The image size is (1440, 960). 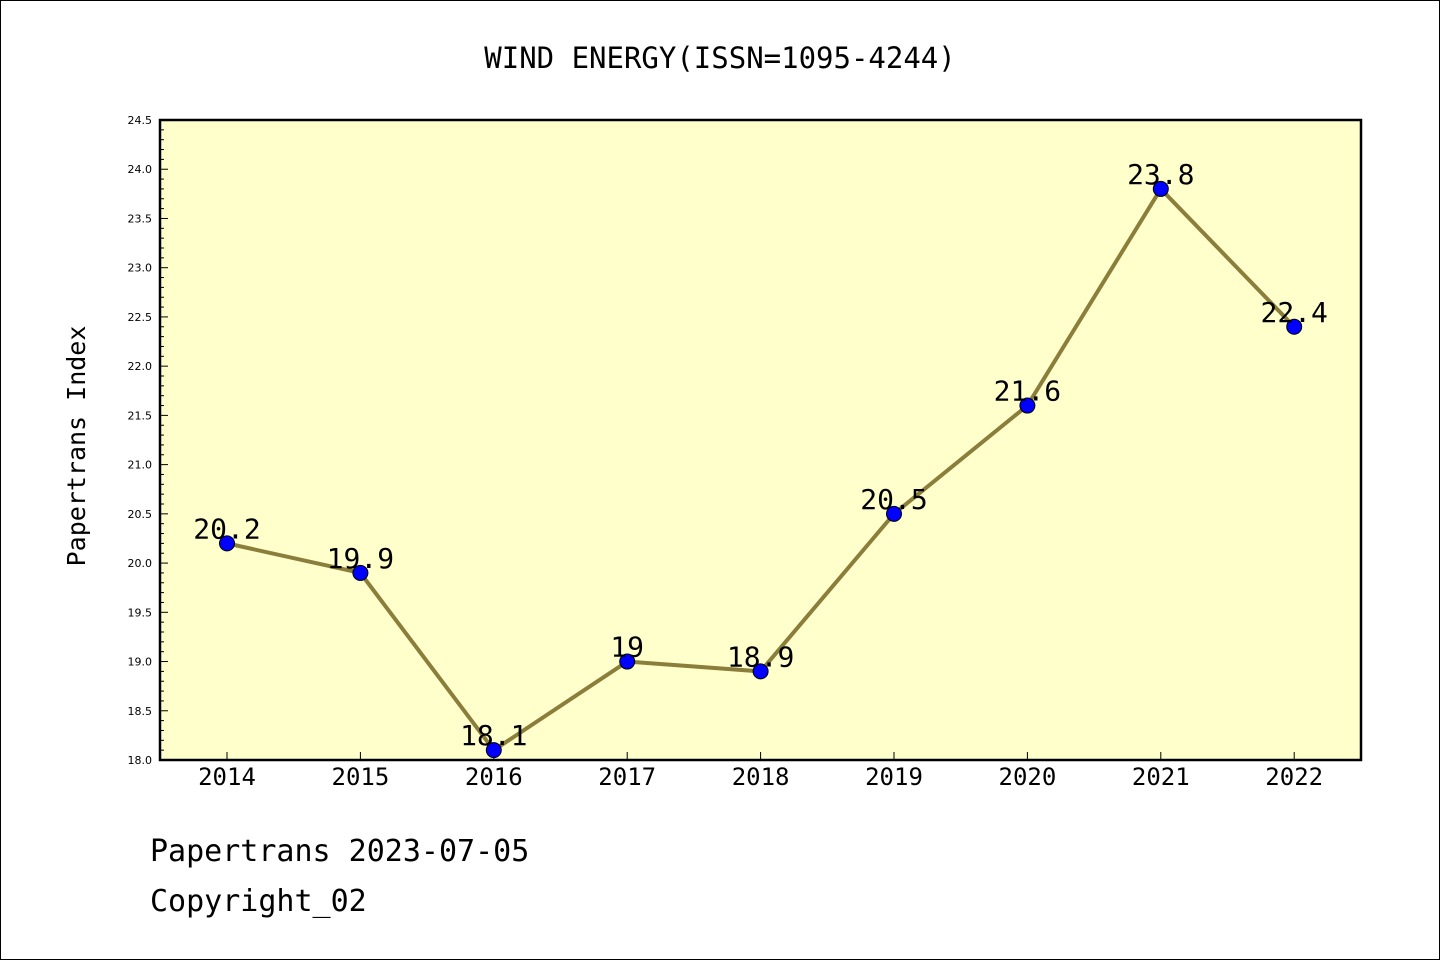 I want to click on data-label: 23.8, so click(x=1160, y=174).